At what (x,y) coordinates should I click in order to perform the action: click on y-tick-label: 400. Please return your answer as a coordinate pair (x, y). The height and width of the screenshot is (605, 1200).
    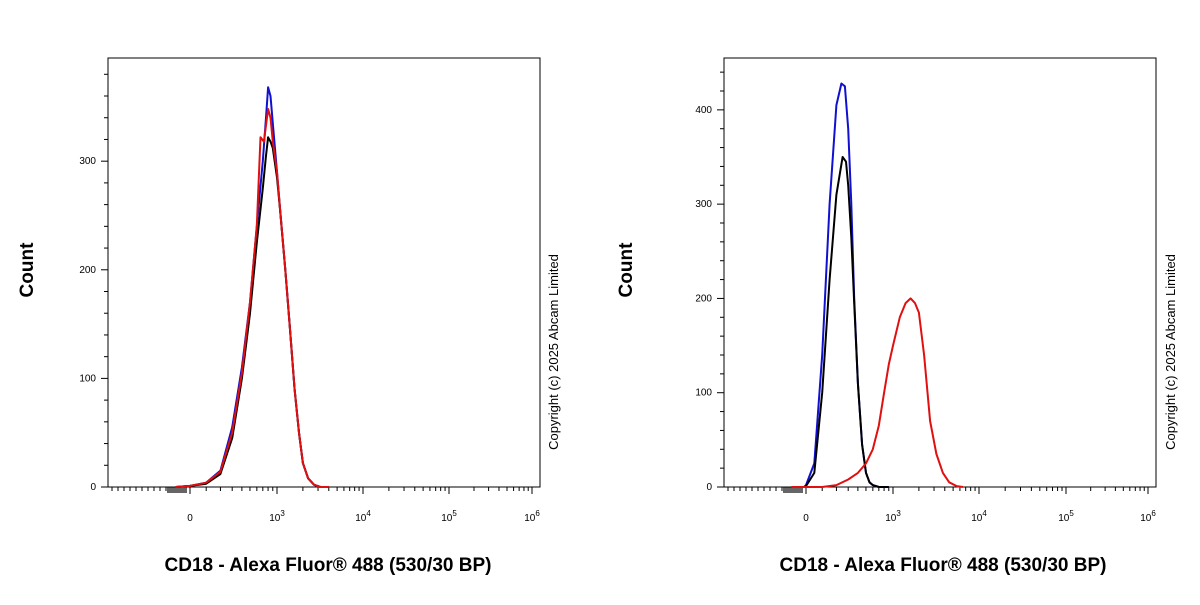
    Looking at the image, I should click on (703, 110).